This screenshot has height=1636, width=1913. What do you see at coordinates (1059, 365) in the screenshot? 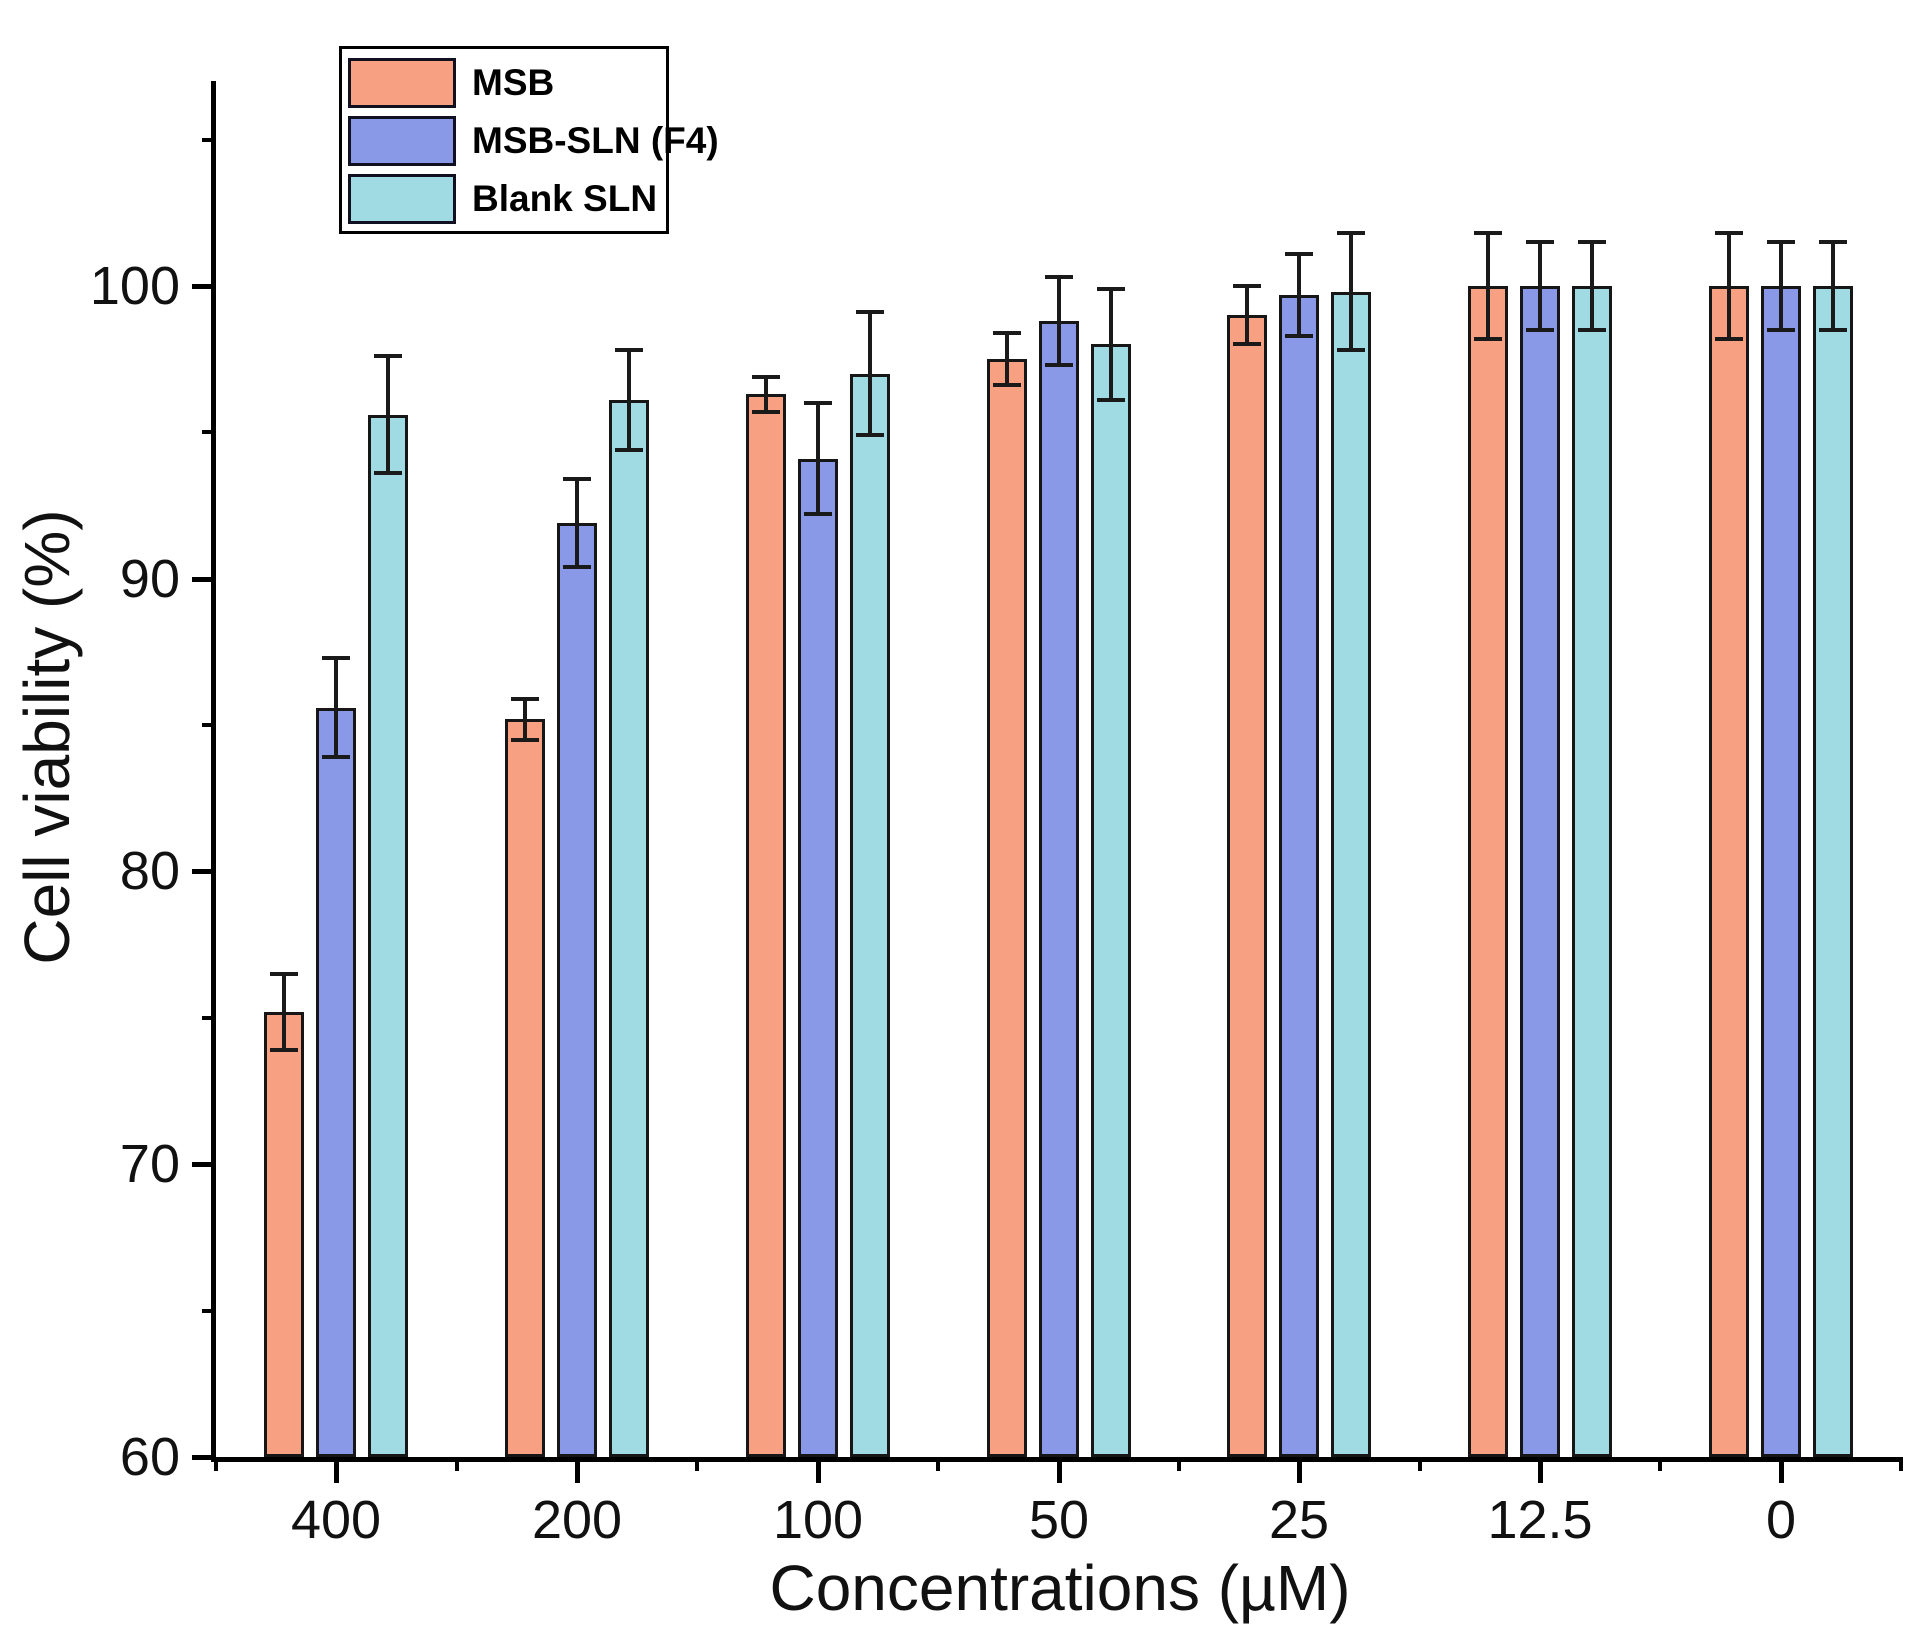
I see `error-bar-msb-sln-f4-50-cap-bottom` at bounding box center [1059, 365].